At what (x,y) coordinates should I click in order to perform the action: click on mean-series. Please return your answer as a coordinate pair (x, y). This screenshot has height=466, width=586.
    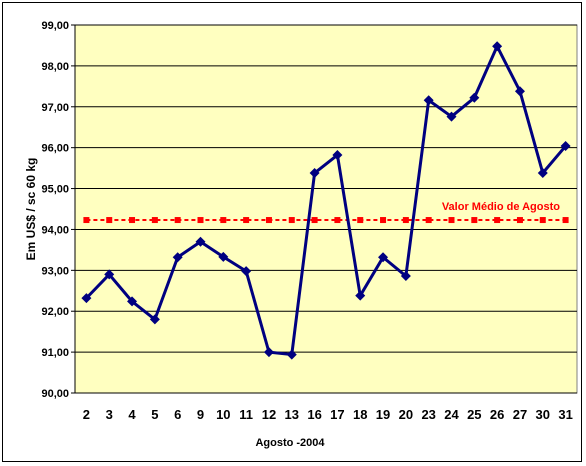
    Looking at the image, I should click on (326, 220).